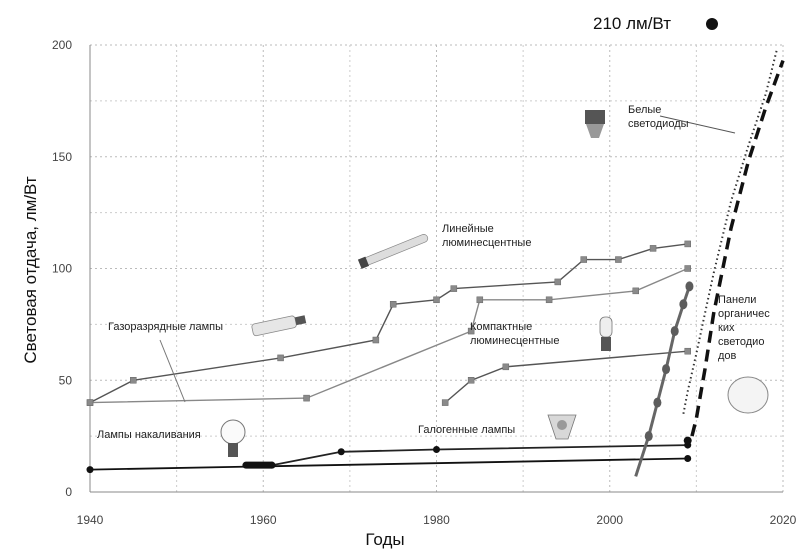 The width and height of the screenshot is (805, 550). I want to click on incandescent-bulb-icon, so click(233, 438).